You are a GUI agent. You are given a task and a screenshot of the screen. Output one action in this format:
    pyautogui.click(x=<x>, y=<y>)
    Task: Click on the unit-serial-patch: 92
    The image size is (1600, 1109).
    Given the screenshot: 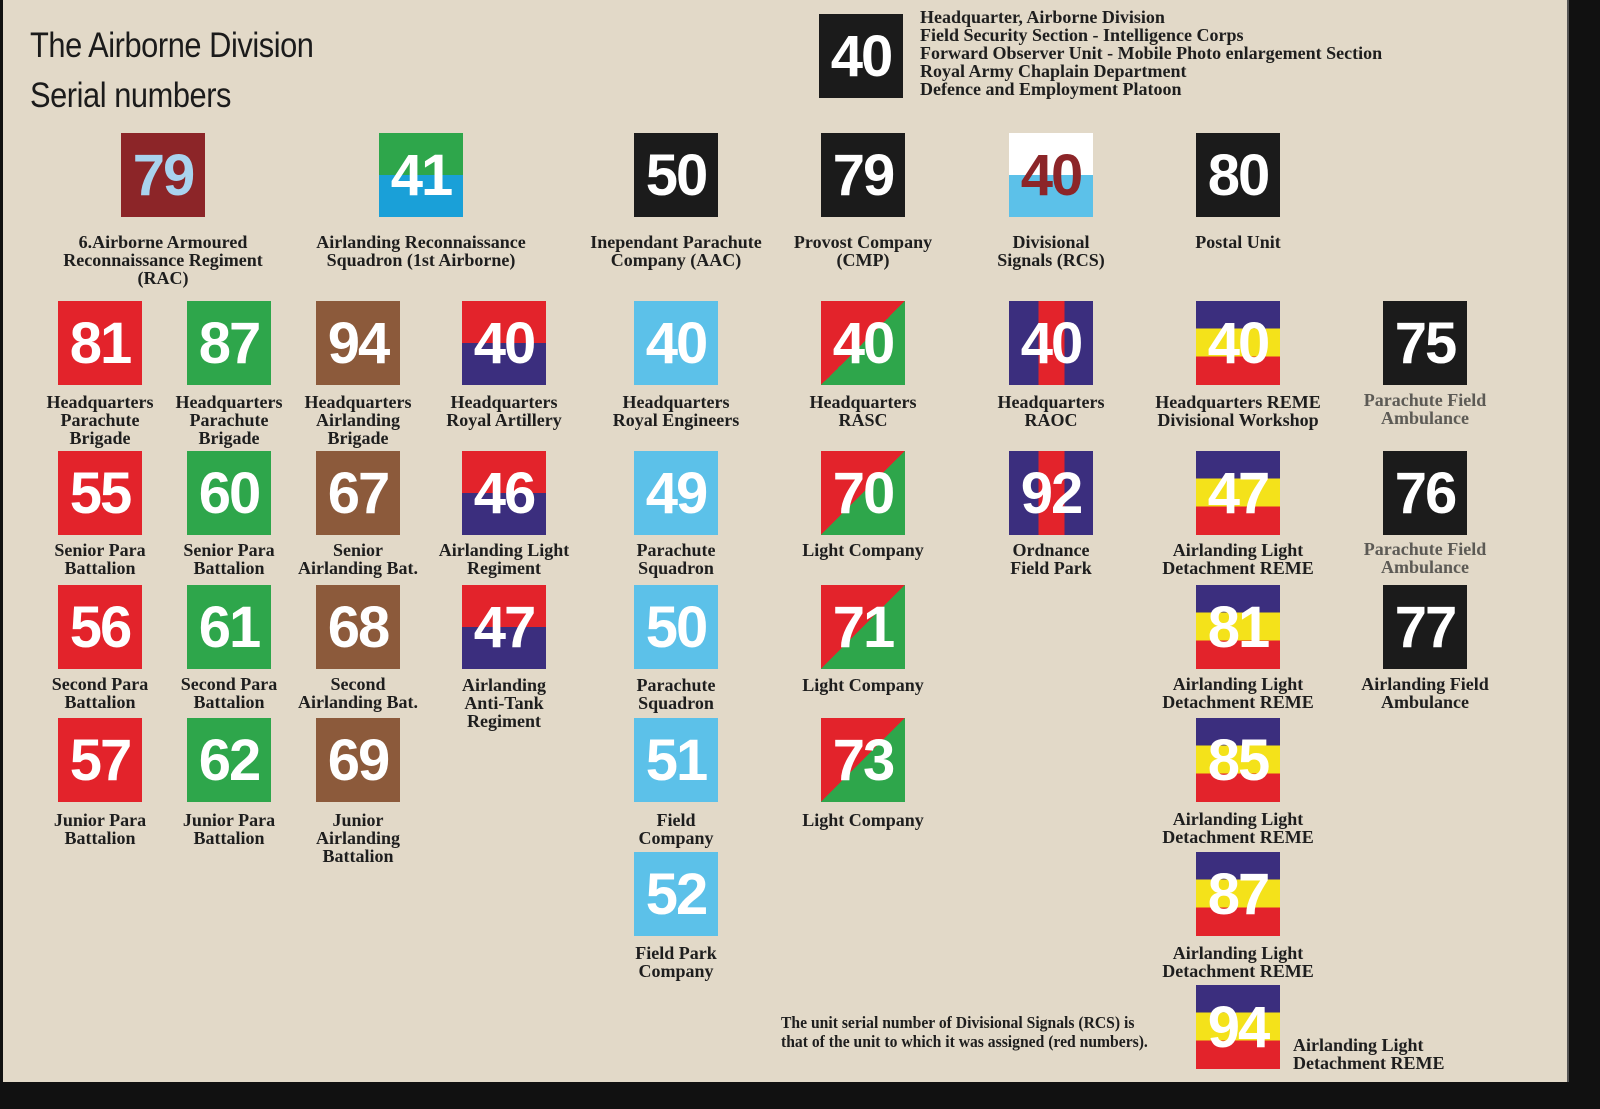 What is the action you would take?
    pyautogui.click(x=1051, y=493)
    